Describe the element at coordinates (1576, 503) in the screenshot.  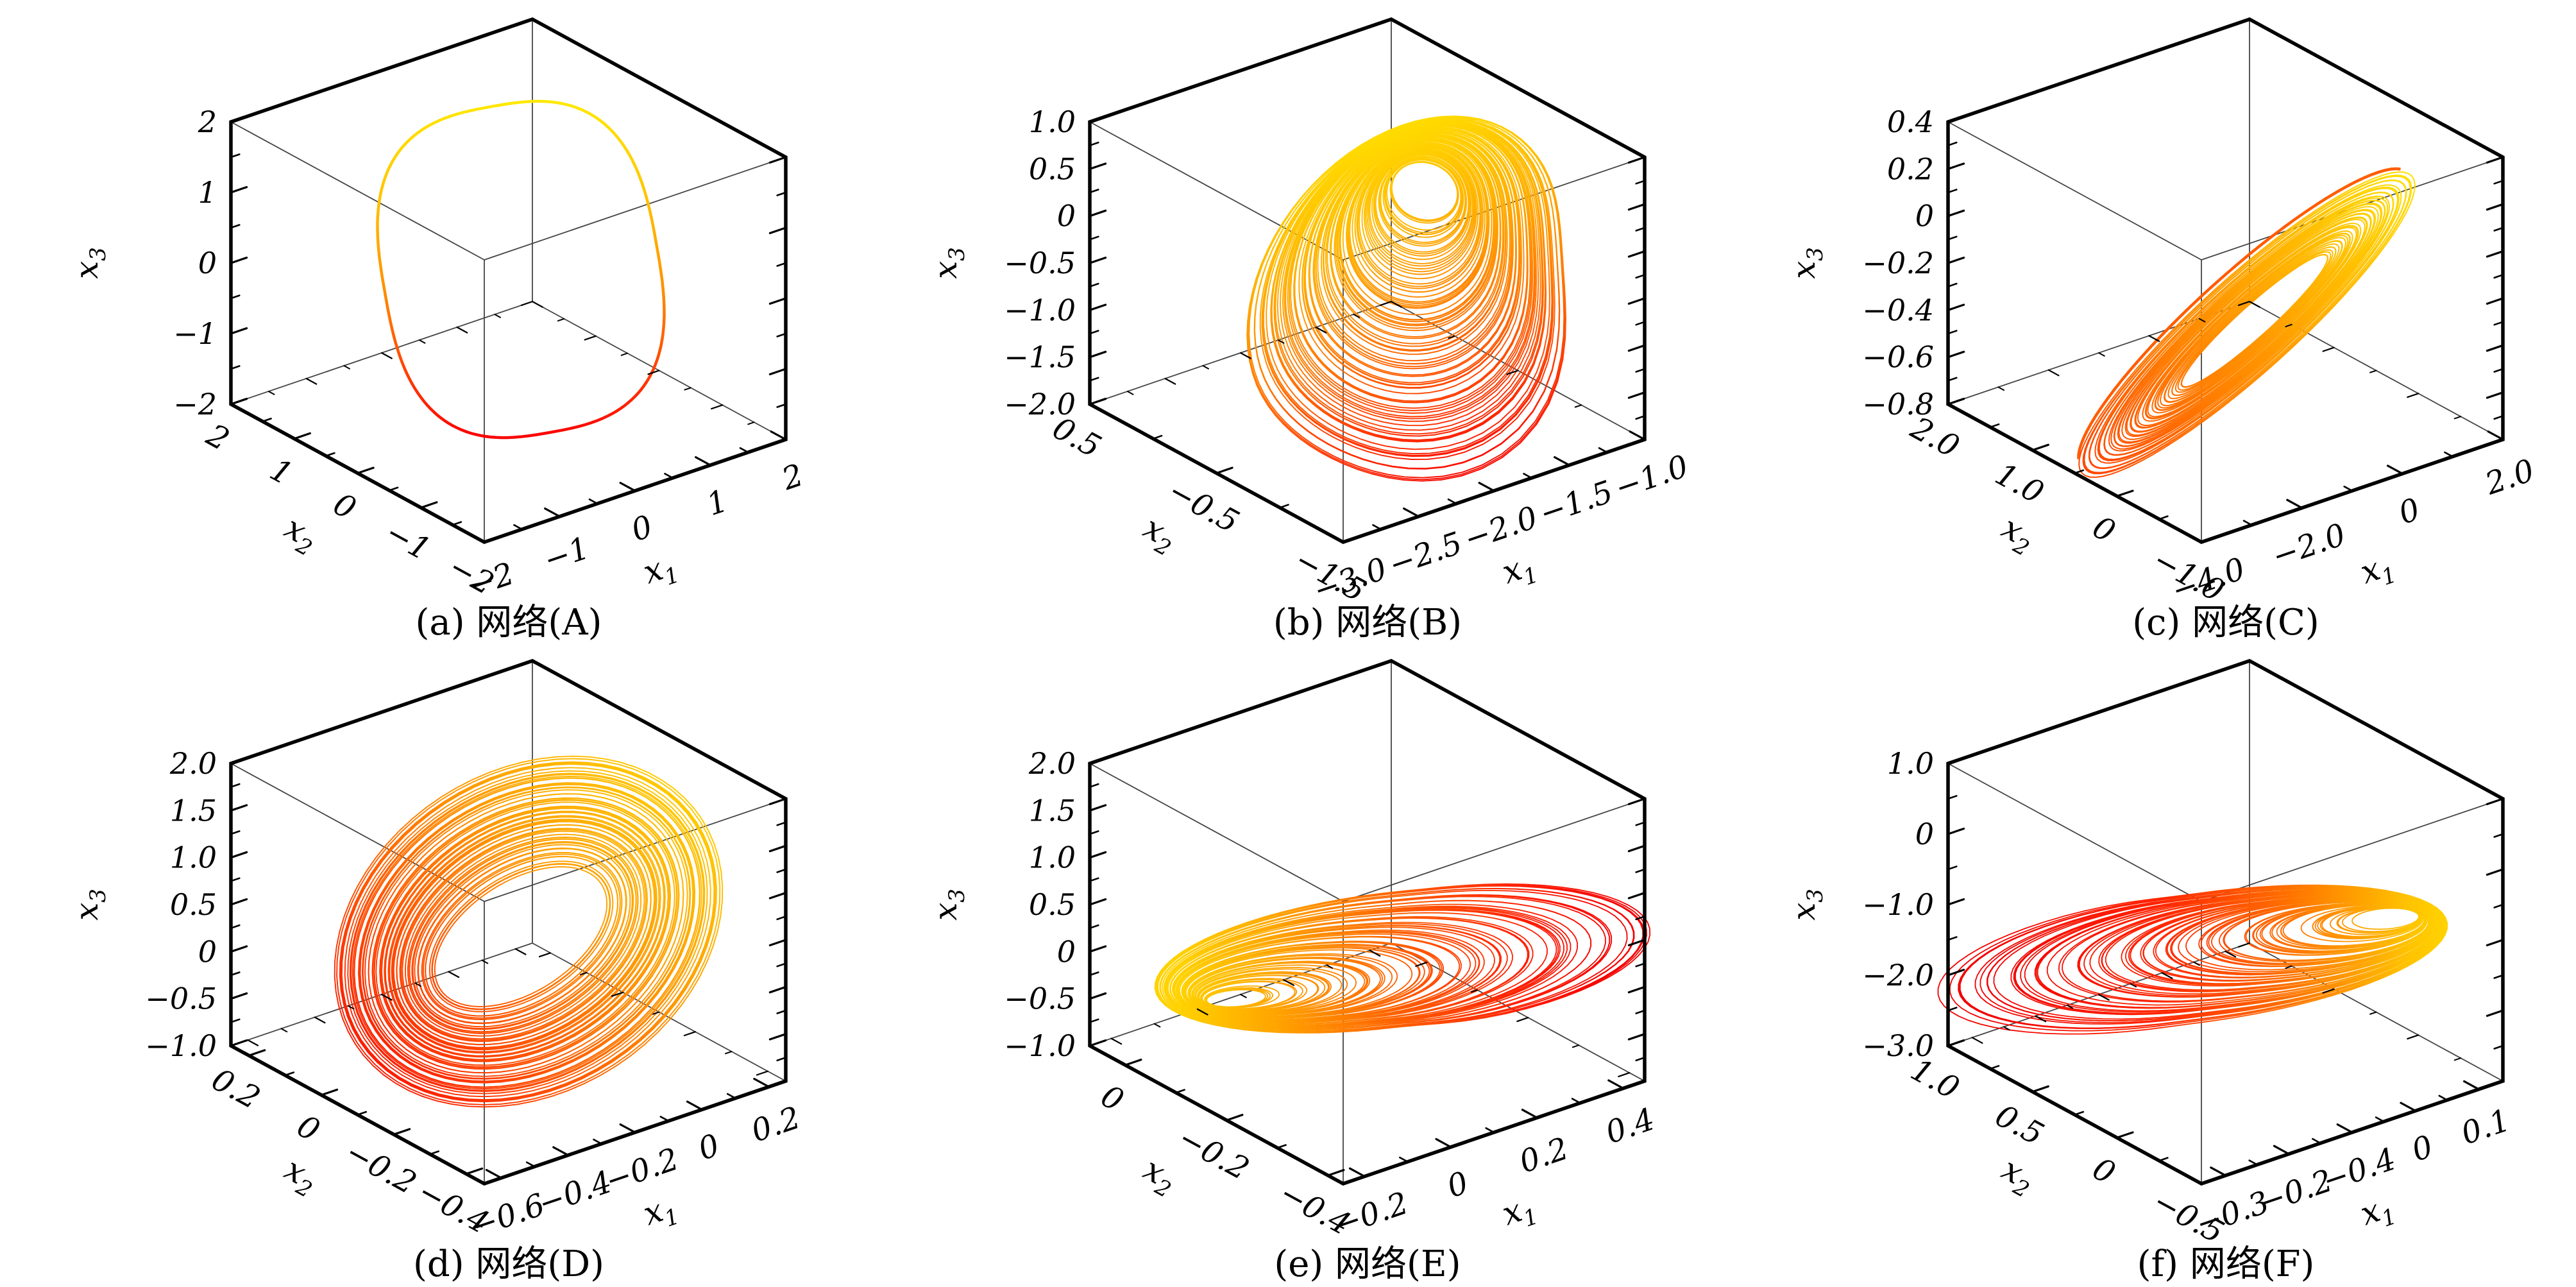
I see `x1-tick-label: −1.5` at that location.